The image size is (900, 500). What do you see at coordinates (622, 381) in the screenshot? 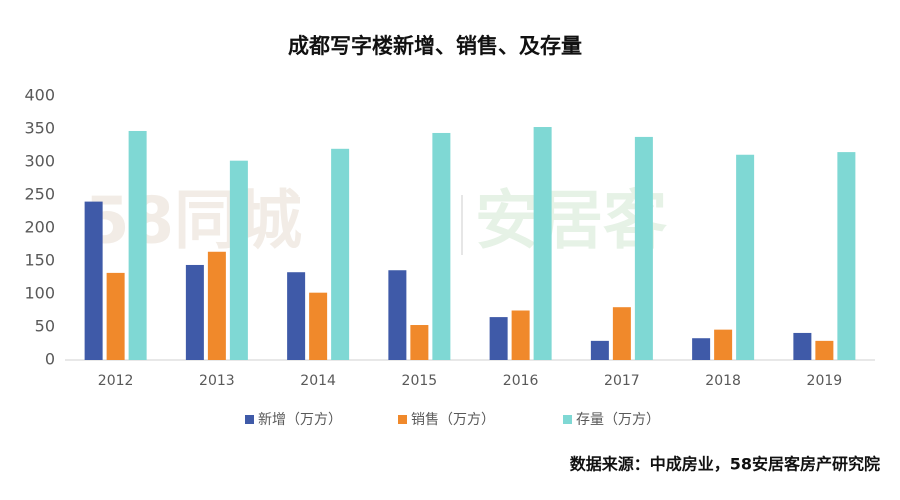
I see `x-tick-label: 2017` at bounding box center [622, 381].